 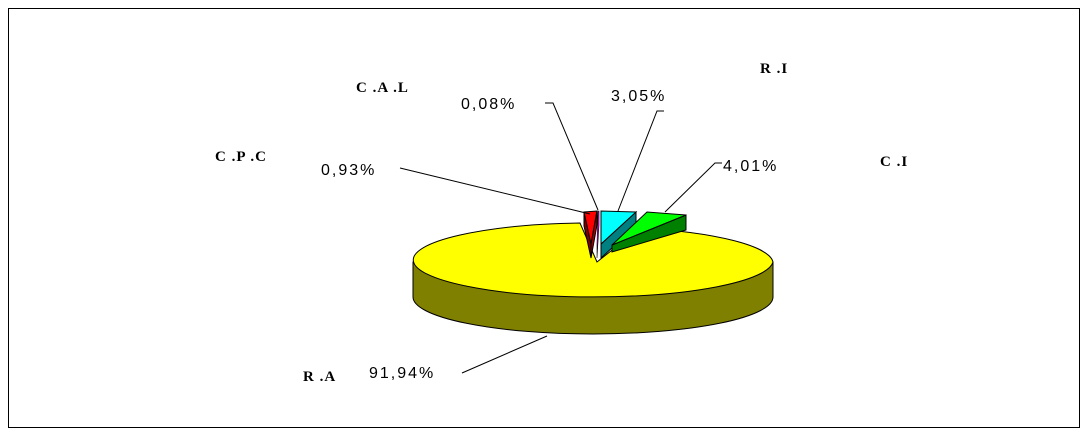 What do you see at coordinates (319, 377) in the screenshot?
I see `category-label-r-a: R .A` at bounding box center [319, 377].